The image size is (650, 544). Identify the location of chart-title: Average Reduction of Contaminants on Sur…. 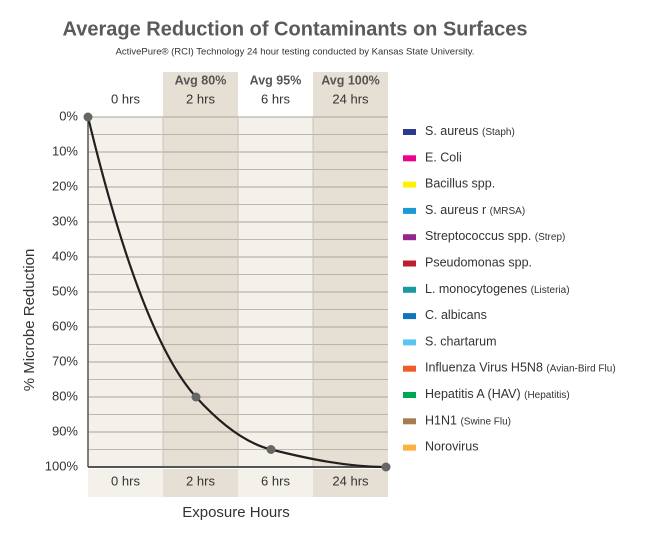
(295, 29).